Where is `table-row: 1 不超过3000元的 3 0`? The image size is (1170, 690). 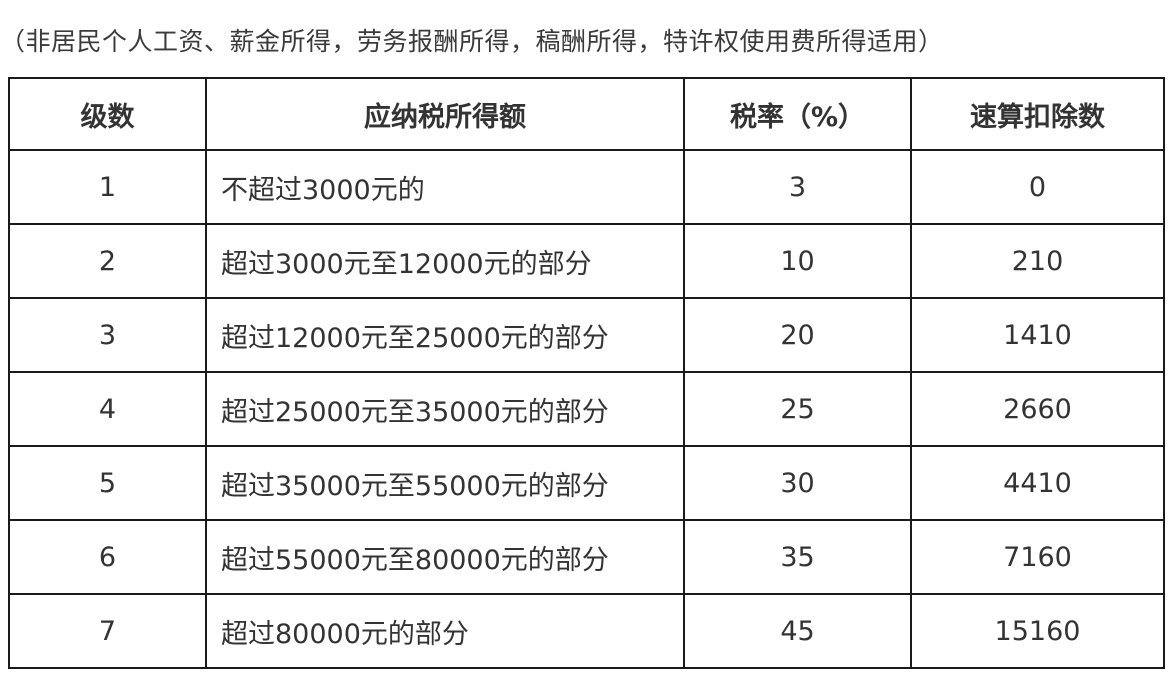 table-row: 1 不超过3000元的 3 0 is located at coordinates (586, 187).